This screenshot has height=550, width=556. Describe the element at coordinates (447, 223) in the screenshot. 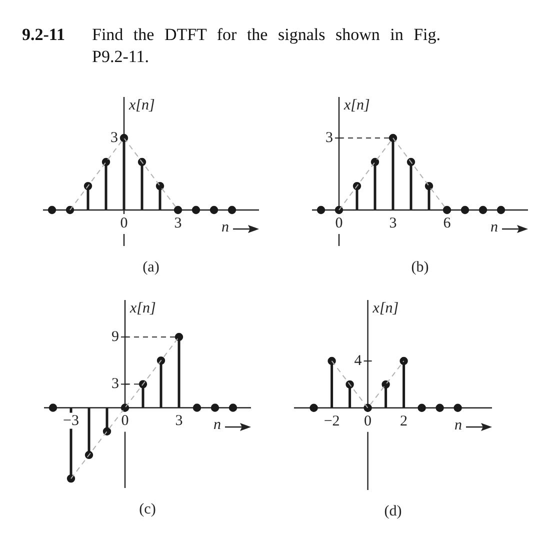

I see `x-tick-label: 6` at that location.